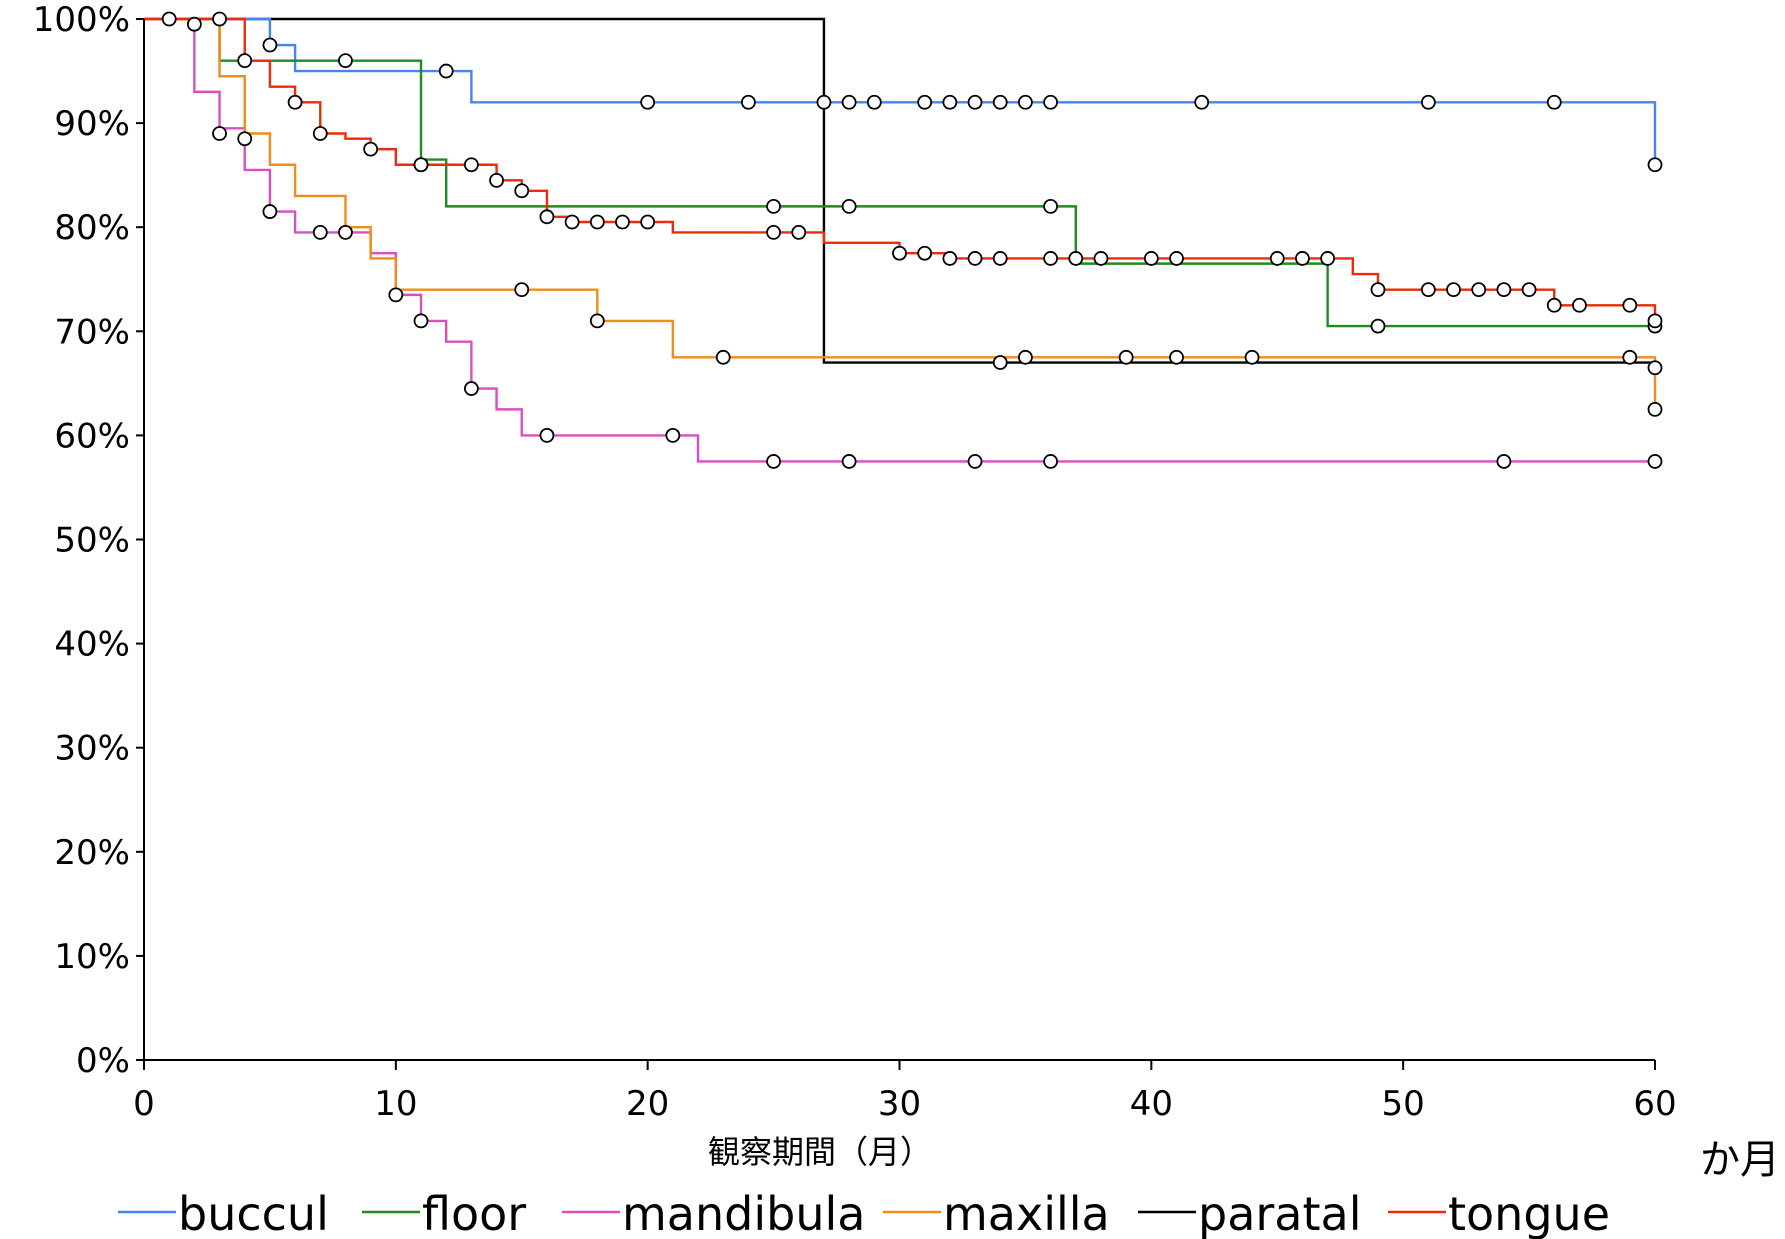 The width and height of the screenshot is (1785, 1239). Describe the element at coordinates (92, 228) in the screenshot. I see `y-tick-label: 80%` at that location.